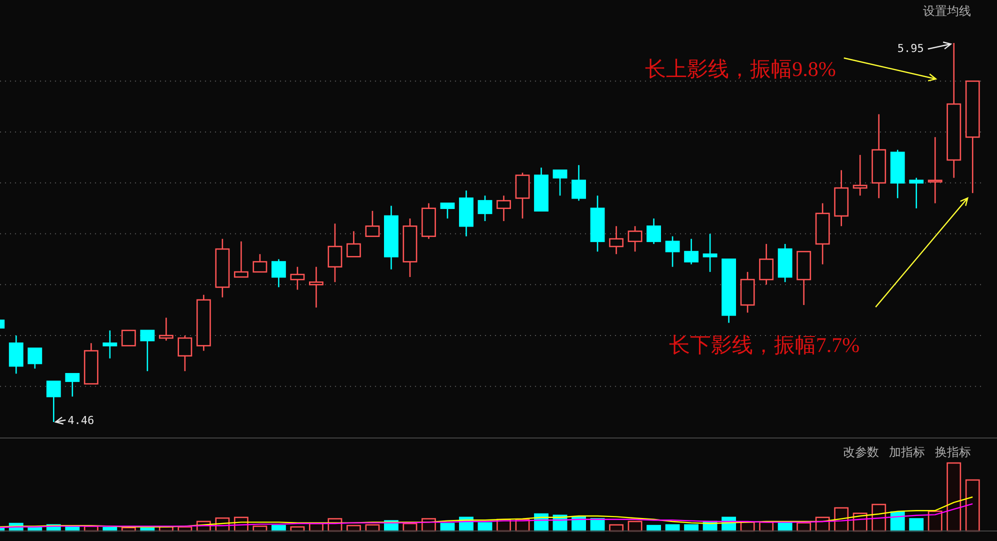 This screenshot has height=541, width=997. Describe the element at coordinates (910, 48) in the screenshot. I see `annotation: 5.95` at that location.